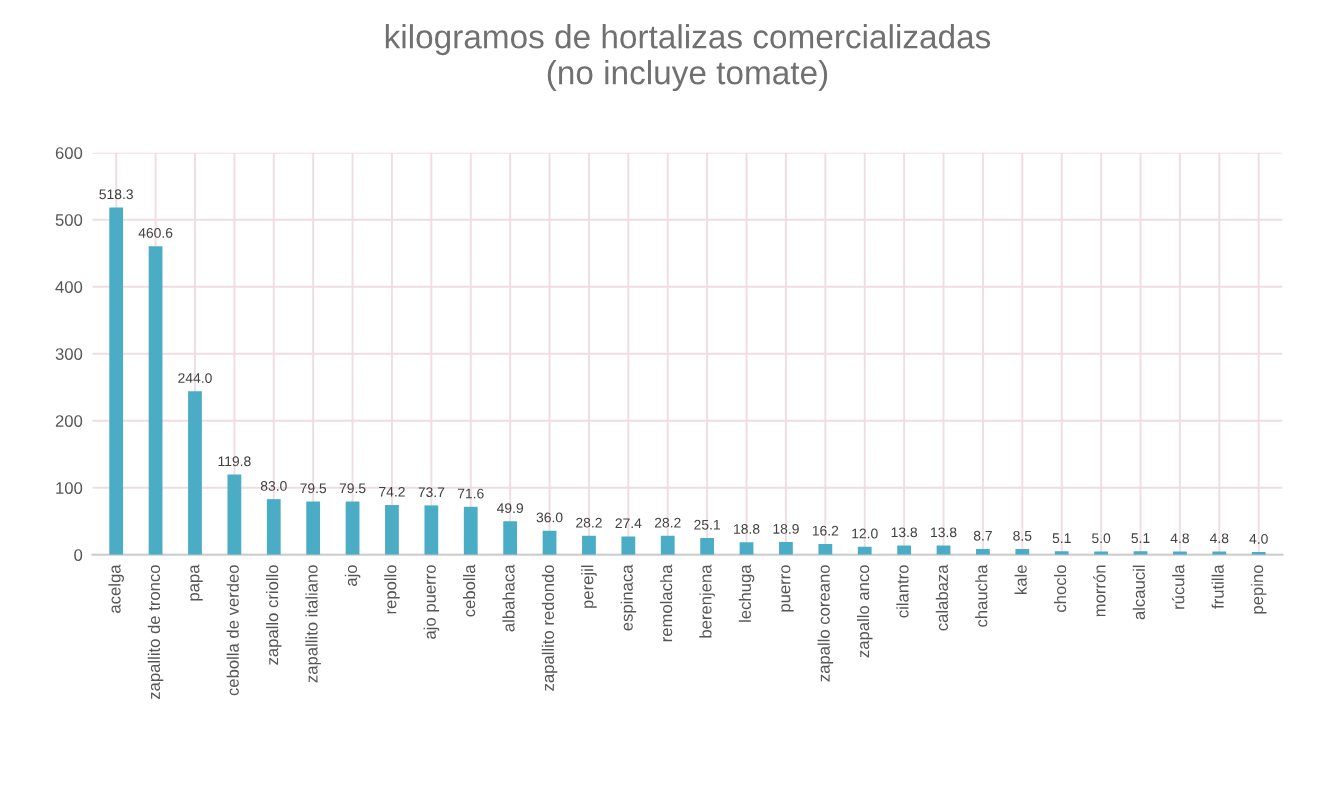  Describe the element at coordinates (508, 598) in the screenshot. I see `x-tick-label: albahaca` at that location.